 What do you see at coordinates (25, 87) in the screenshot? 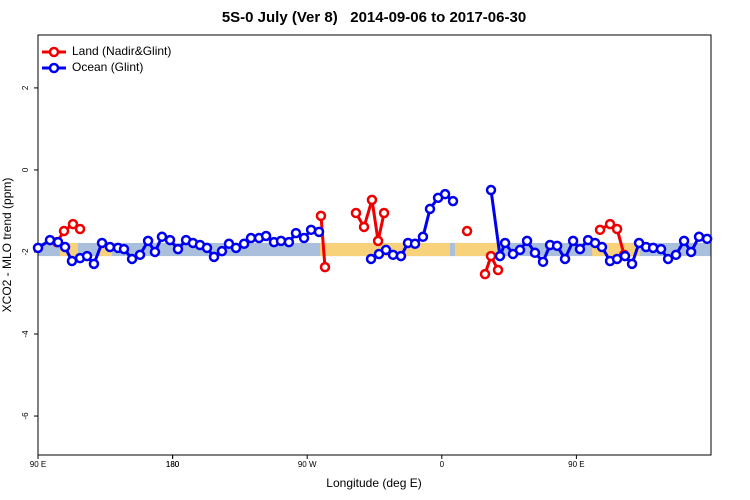
I see `y-tick-label: 2` at bounding box center [25, 87].